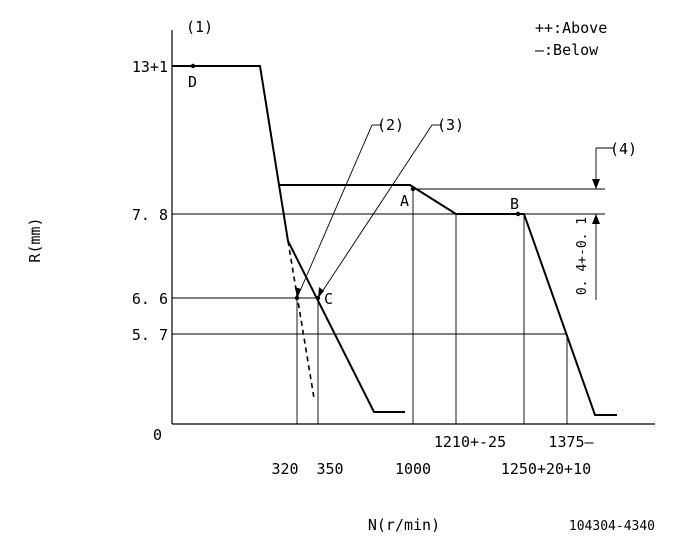 The width and height of the screenshot is (681, 549). I want to click on y-tick-0: 0, so click(157, 435).